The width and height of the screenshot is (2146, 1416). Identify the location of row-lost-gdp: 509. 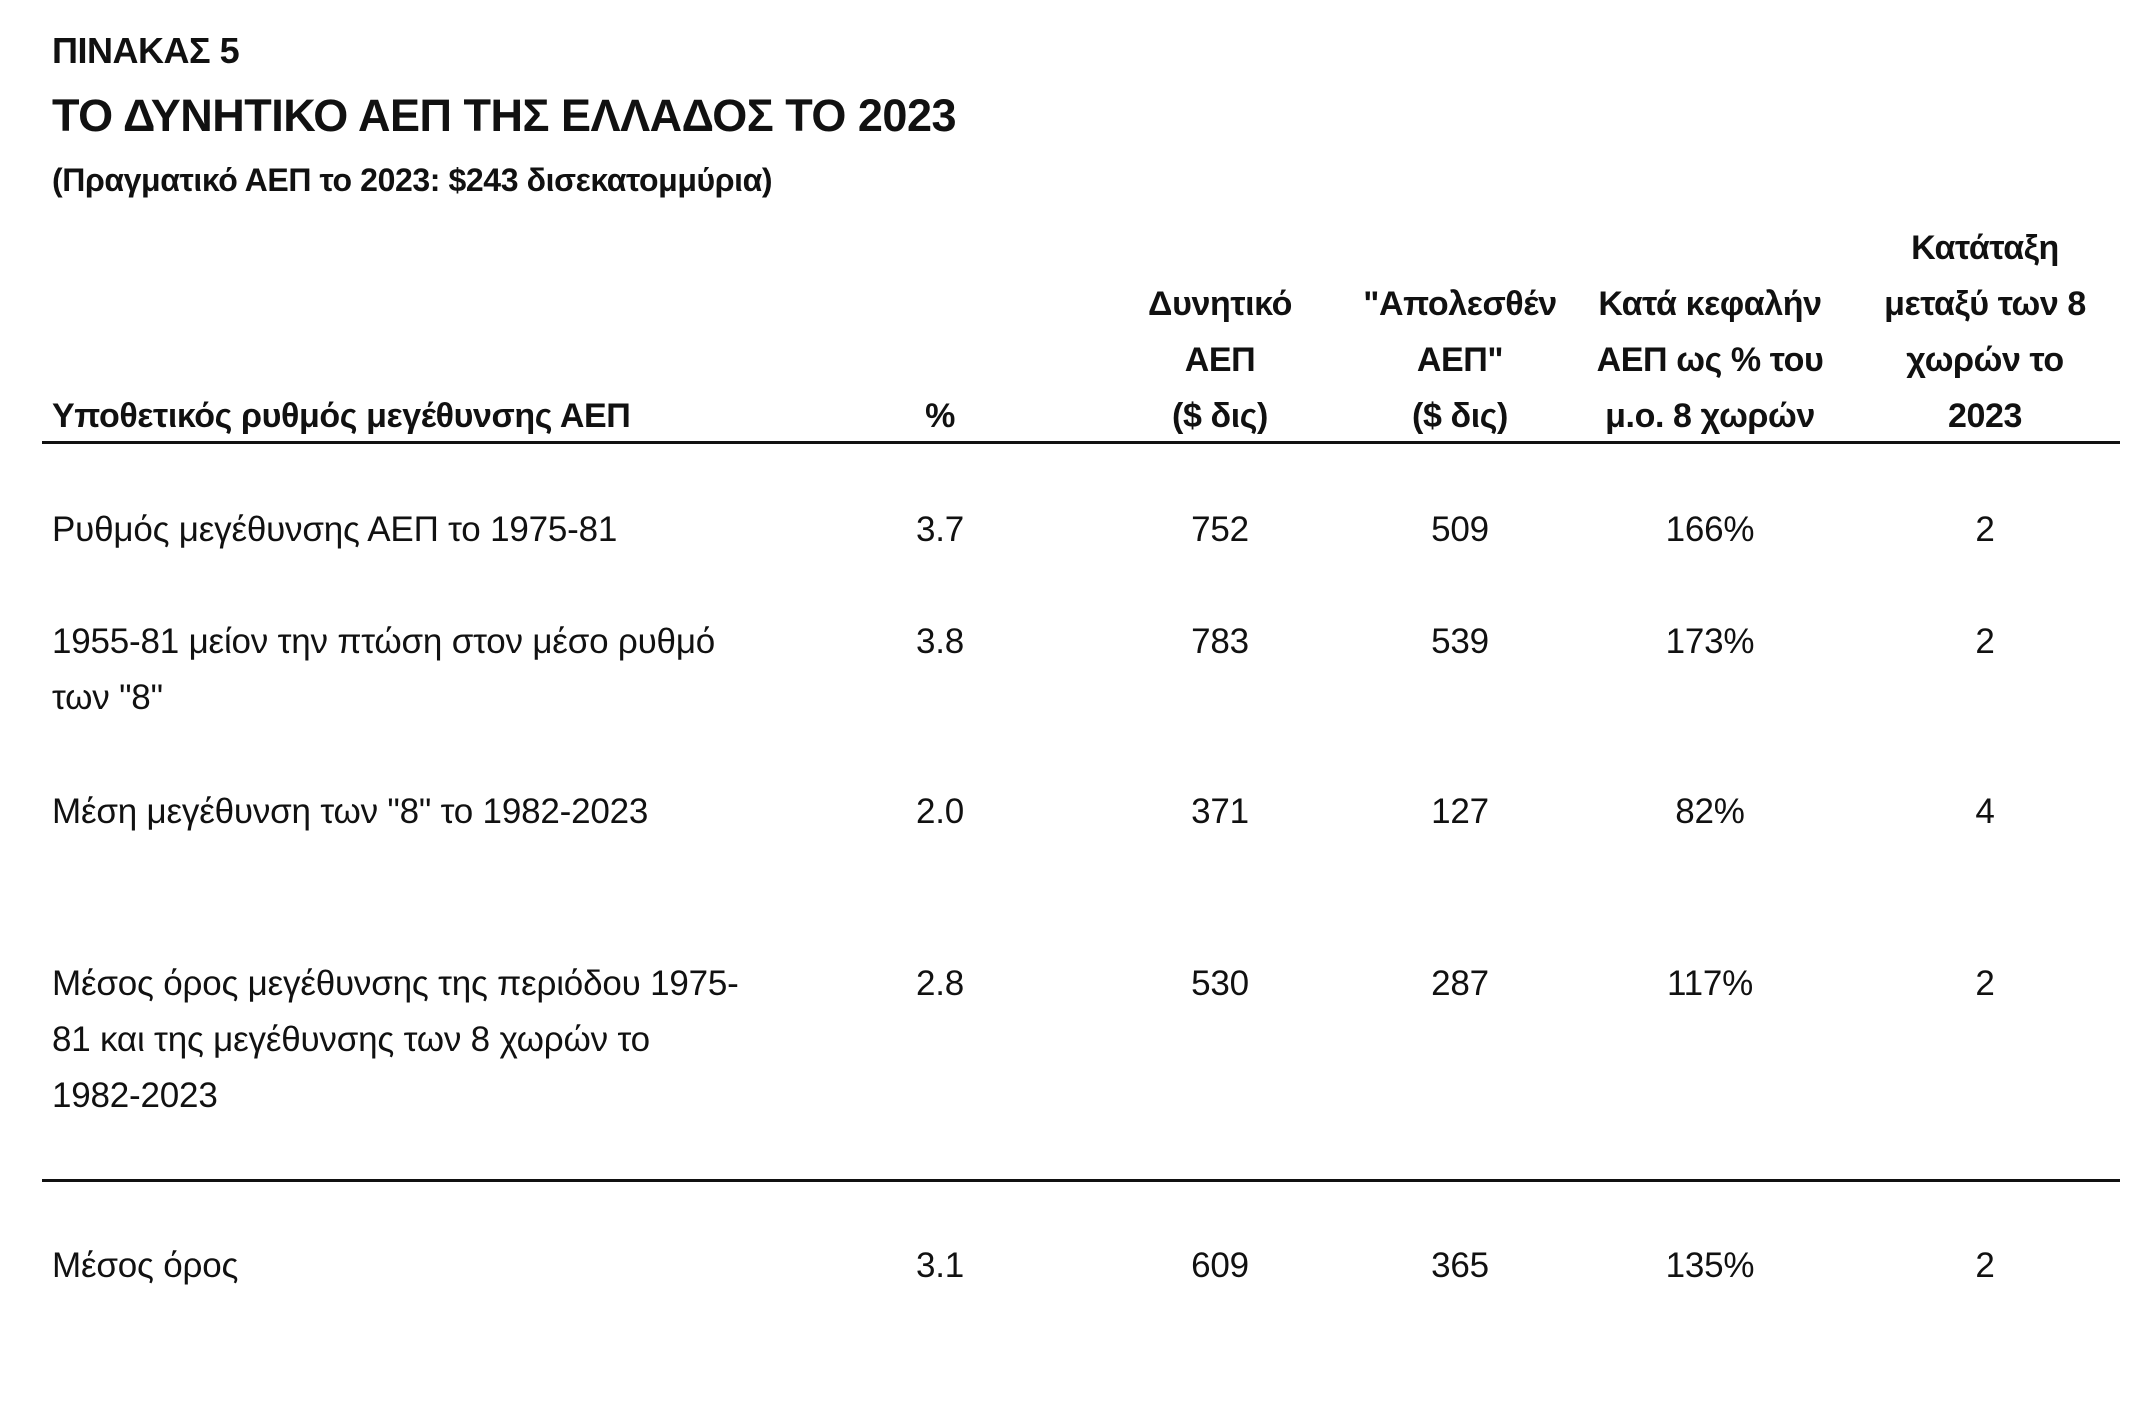
(1460, 529).